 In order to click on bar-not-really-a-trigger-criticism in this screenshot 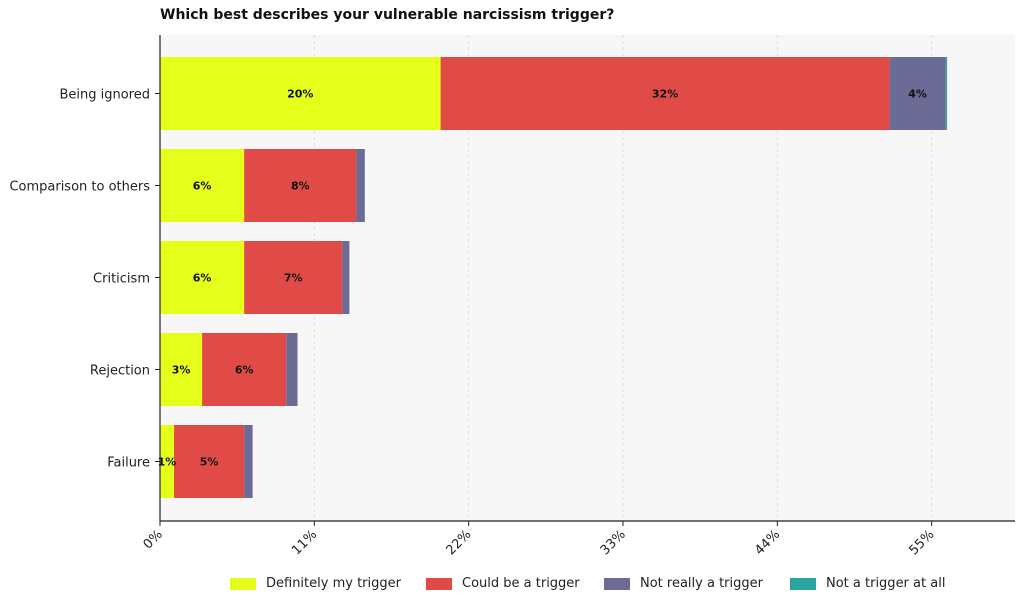, I will do `click(346, 277)`.